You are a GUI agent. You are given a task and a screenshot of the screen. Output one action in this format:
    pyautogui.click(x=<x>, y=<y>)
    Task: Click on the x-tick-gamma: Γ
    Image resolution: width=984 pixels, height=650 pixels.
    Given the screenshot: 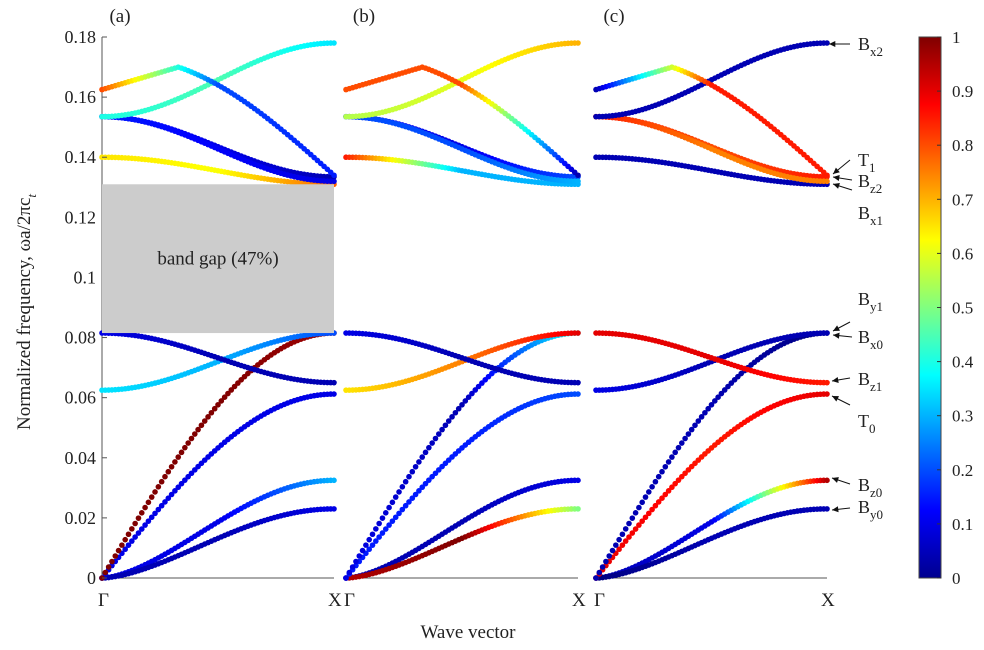 What is the action you would take?
    pyautogui.click(x=103, y=600)
    